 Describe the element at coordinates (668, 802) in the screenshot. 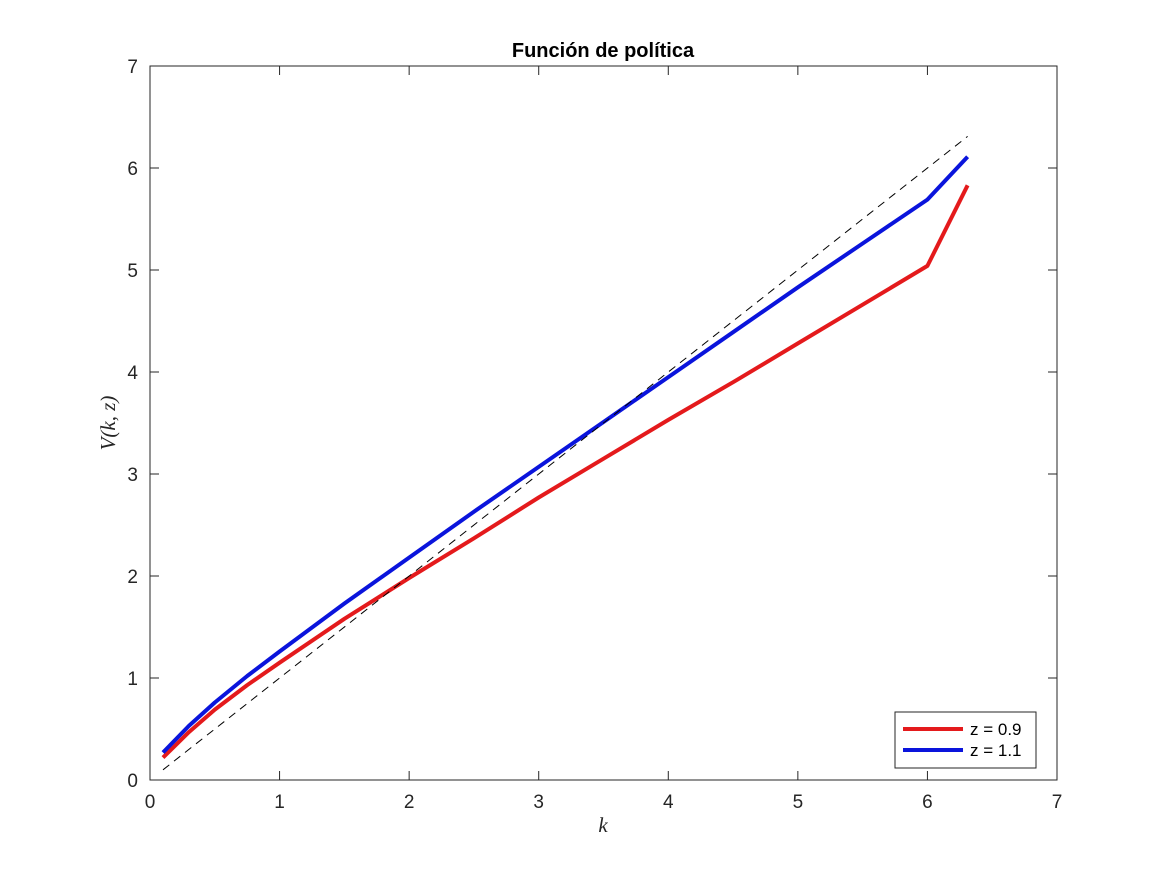

I see `x-tick-label: 4` at that location.